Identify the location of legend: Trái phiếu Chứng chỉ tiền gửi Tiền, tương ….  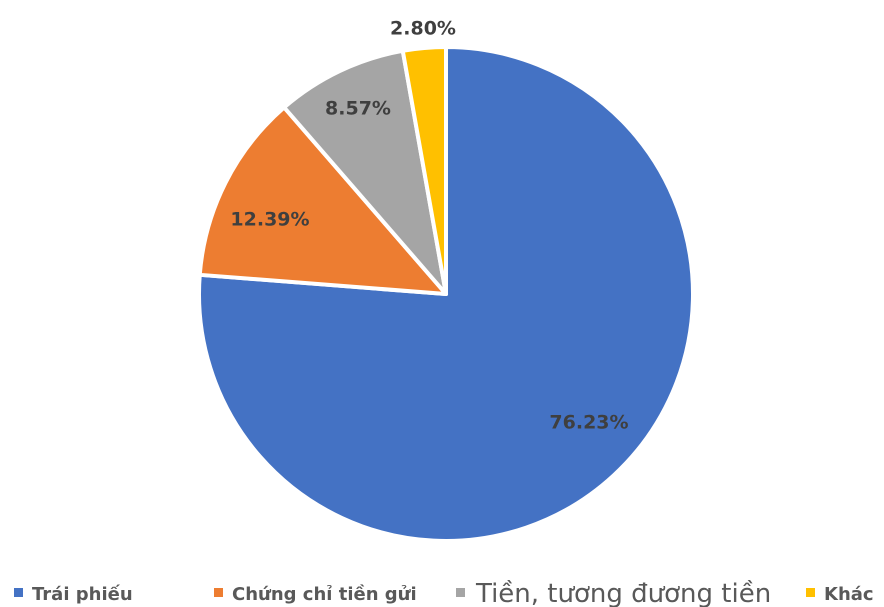
(444, 593).